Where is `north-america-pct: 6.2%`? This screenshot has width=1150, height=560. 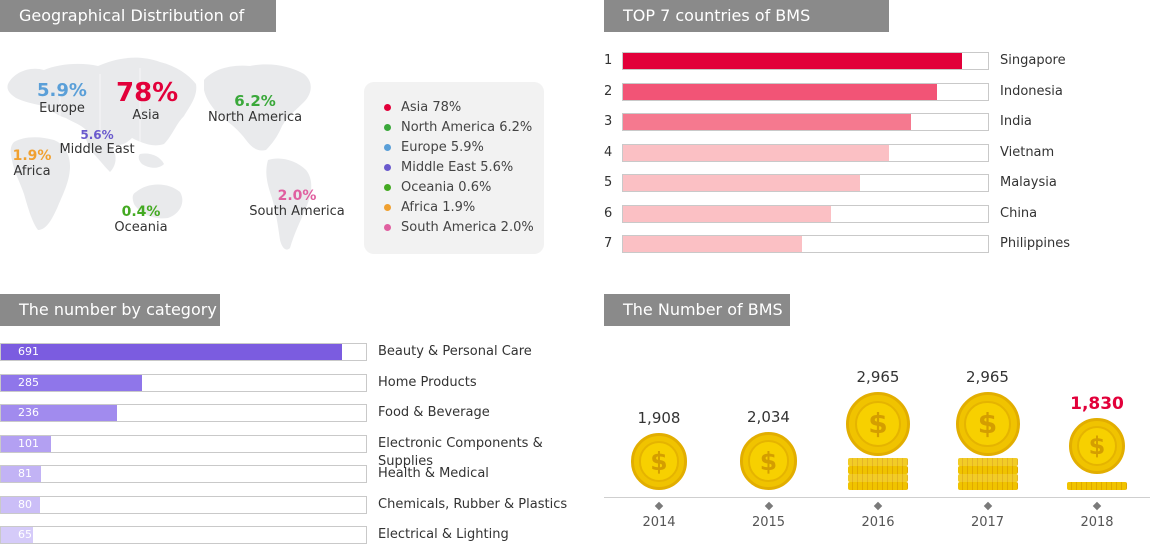 north-america-pct: 6.2% is located at coordinates (255, 101).